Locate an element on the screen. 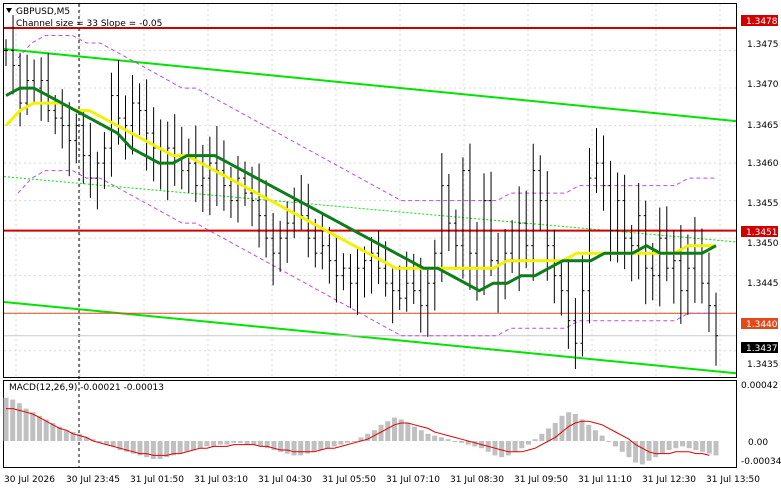 This screenshot has width=781, height=489. time-tick: 30 Jul 2026 is located at coordinates (29, 480).